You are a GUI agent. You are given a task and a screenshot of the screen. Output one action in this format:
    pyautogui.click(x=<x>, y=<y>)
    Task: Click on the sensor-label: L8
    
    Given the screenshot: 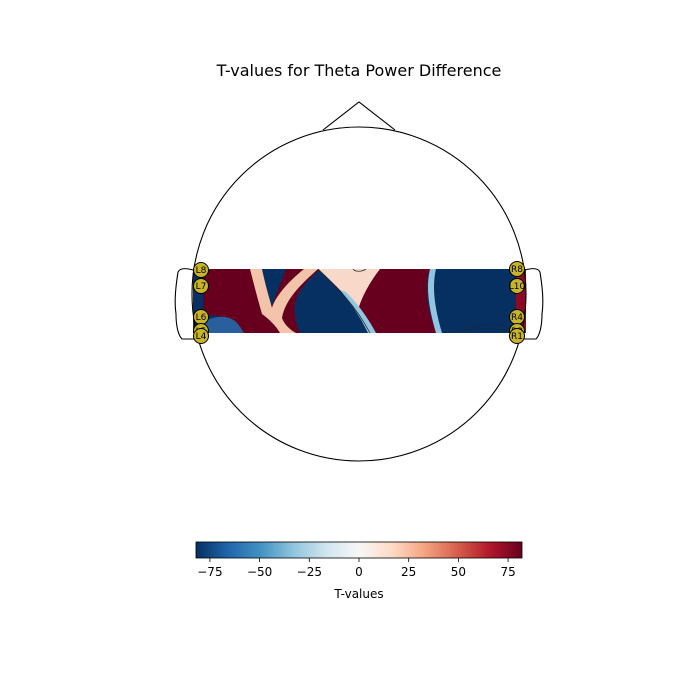 What is the action you would take?
    pyautogui.click(x=201, y=271)
    